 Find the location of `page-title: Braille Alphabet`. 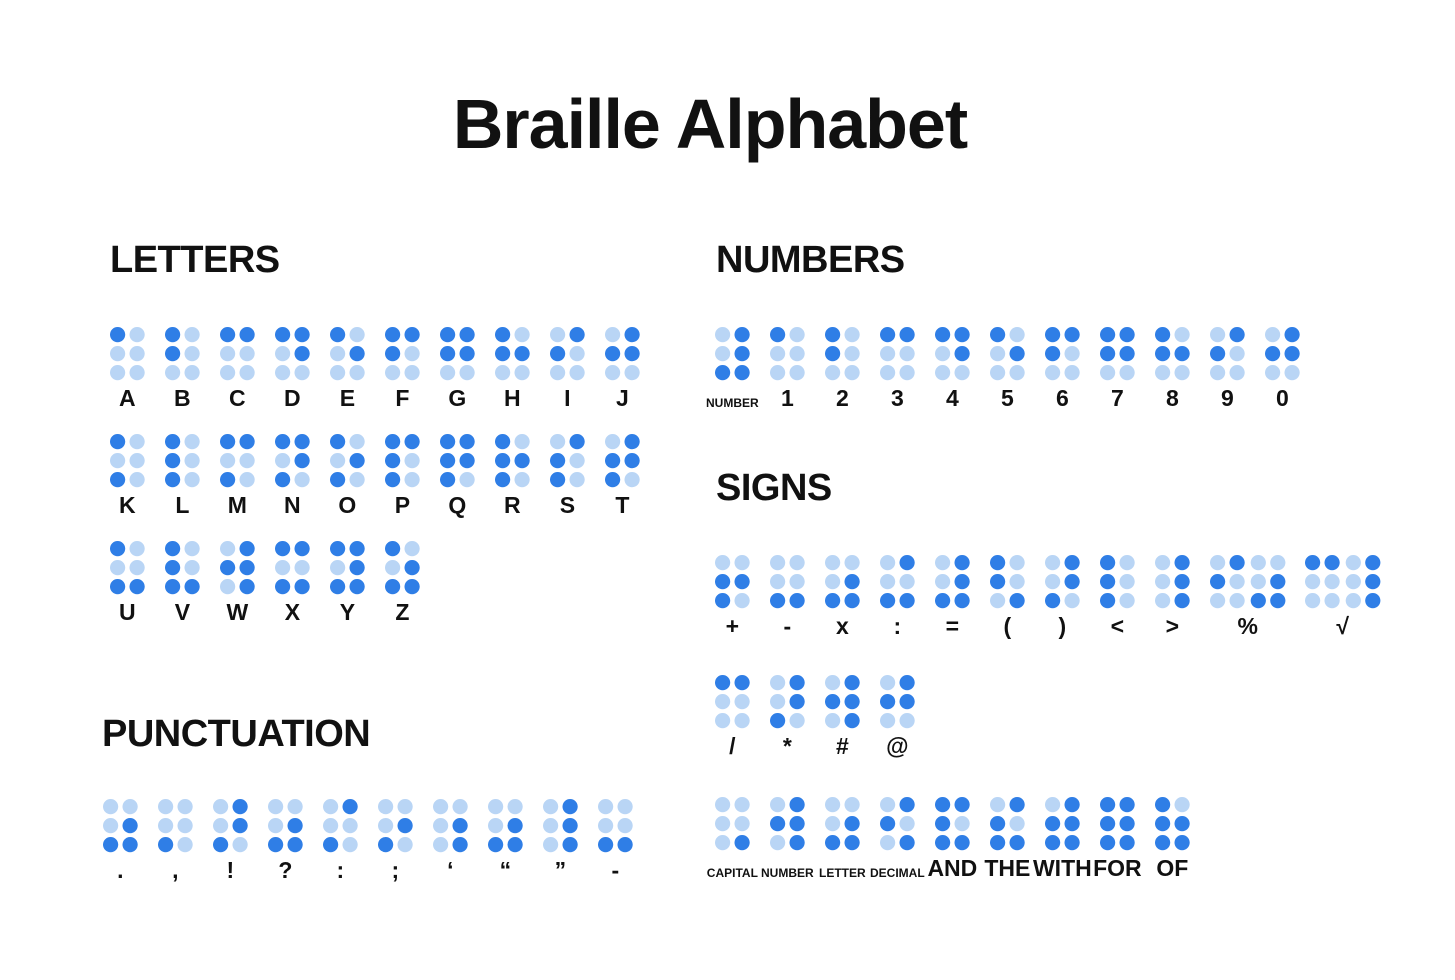

page-title: Braille Alphabet is located at coordinates (710, 124).